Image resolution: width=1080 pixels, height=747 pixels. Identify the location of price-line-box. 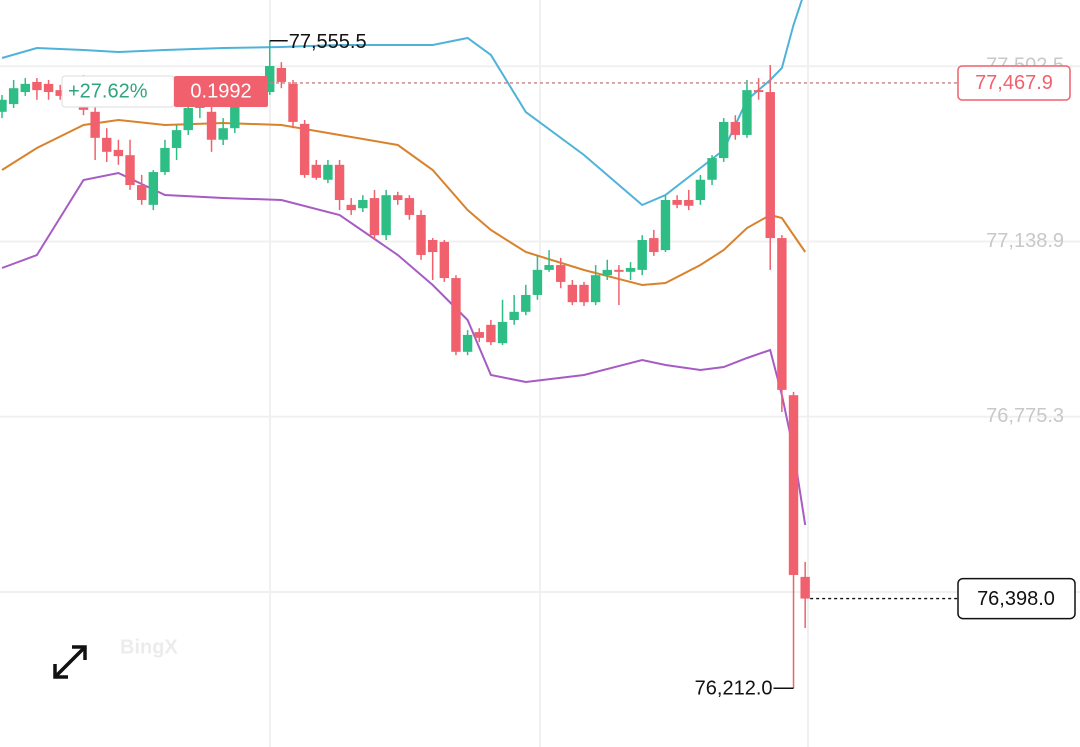
(1014, 83).